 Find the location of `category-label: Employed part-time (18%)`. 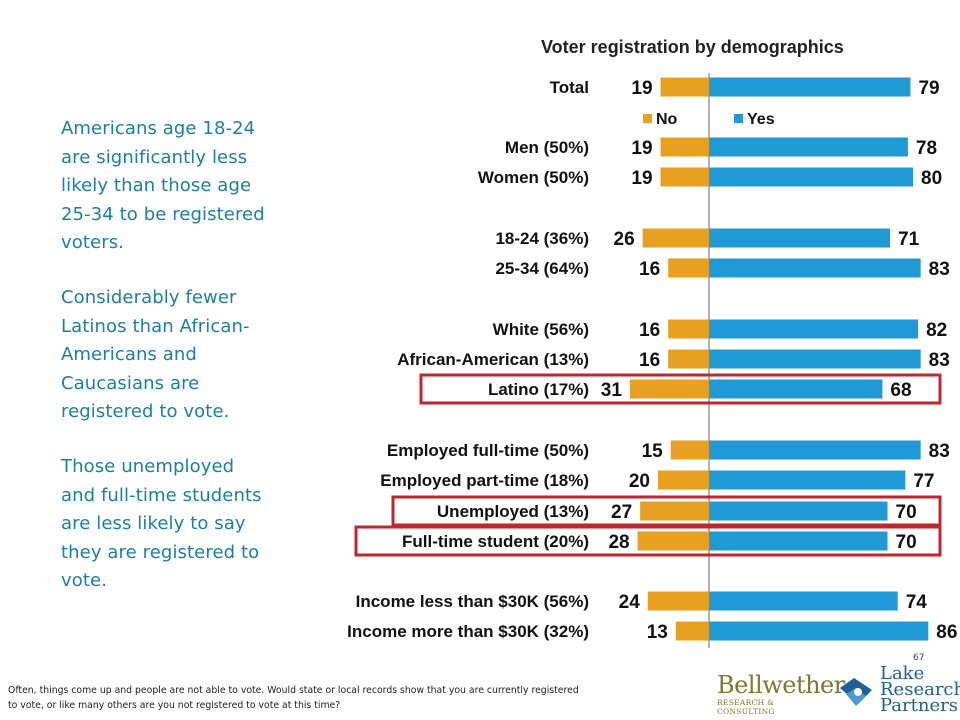

category-label: Employed part-time (18%) is located at coordinates (484, 480).